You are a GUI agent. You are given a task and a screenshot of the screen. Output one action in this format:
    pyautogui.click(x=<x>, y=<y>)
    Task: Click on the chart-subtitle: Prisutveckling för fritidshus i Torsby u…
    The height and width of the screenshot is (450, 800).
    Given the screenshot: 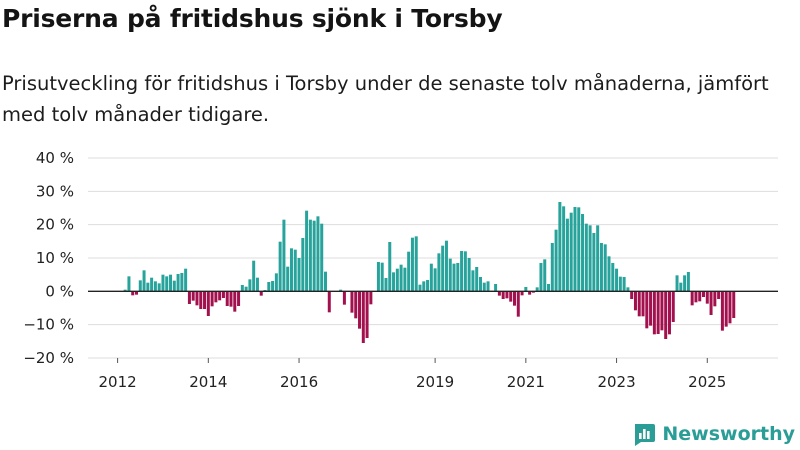 What is the action you would take?
    pyautogui.click(x=385, y=99)
    